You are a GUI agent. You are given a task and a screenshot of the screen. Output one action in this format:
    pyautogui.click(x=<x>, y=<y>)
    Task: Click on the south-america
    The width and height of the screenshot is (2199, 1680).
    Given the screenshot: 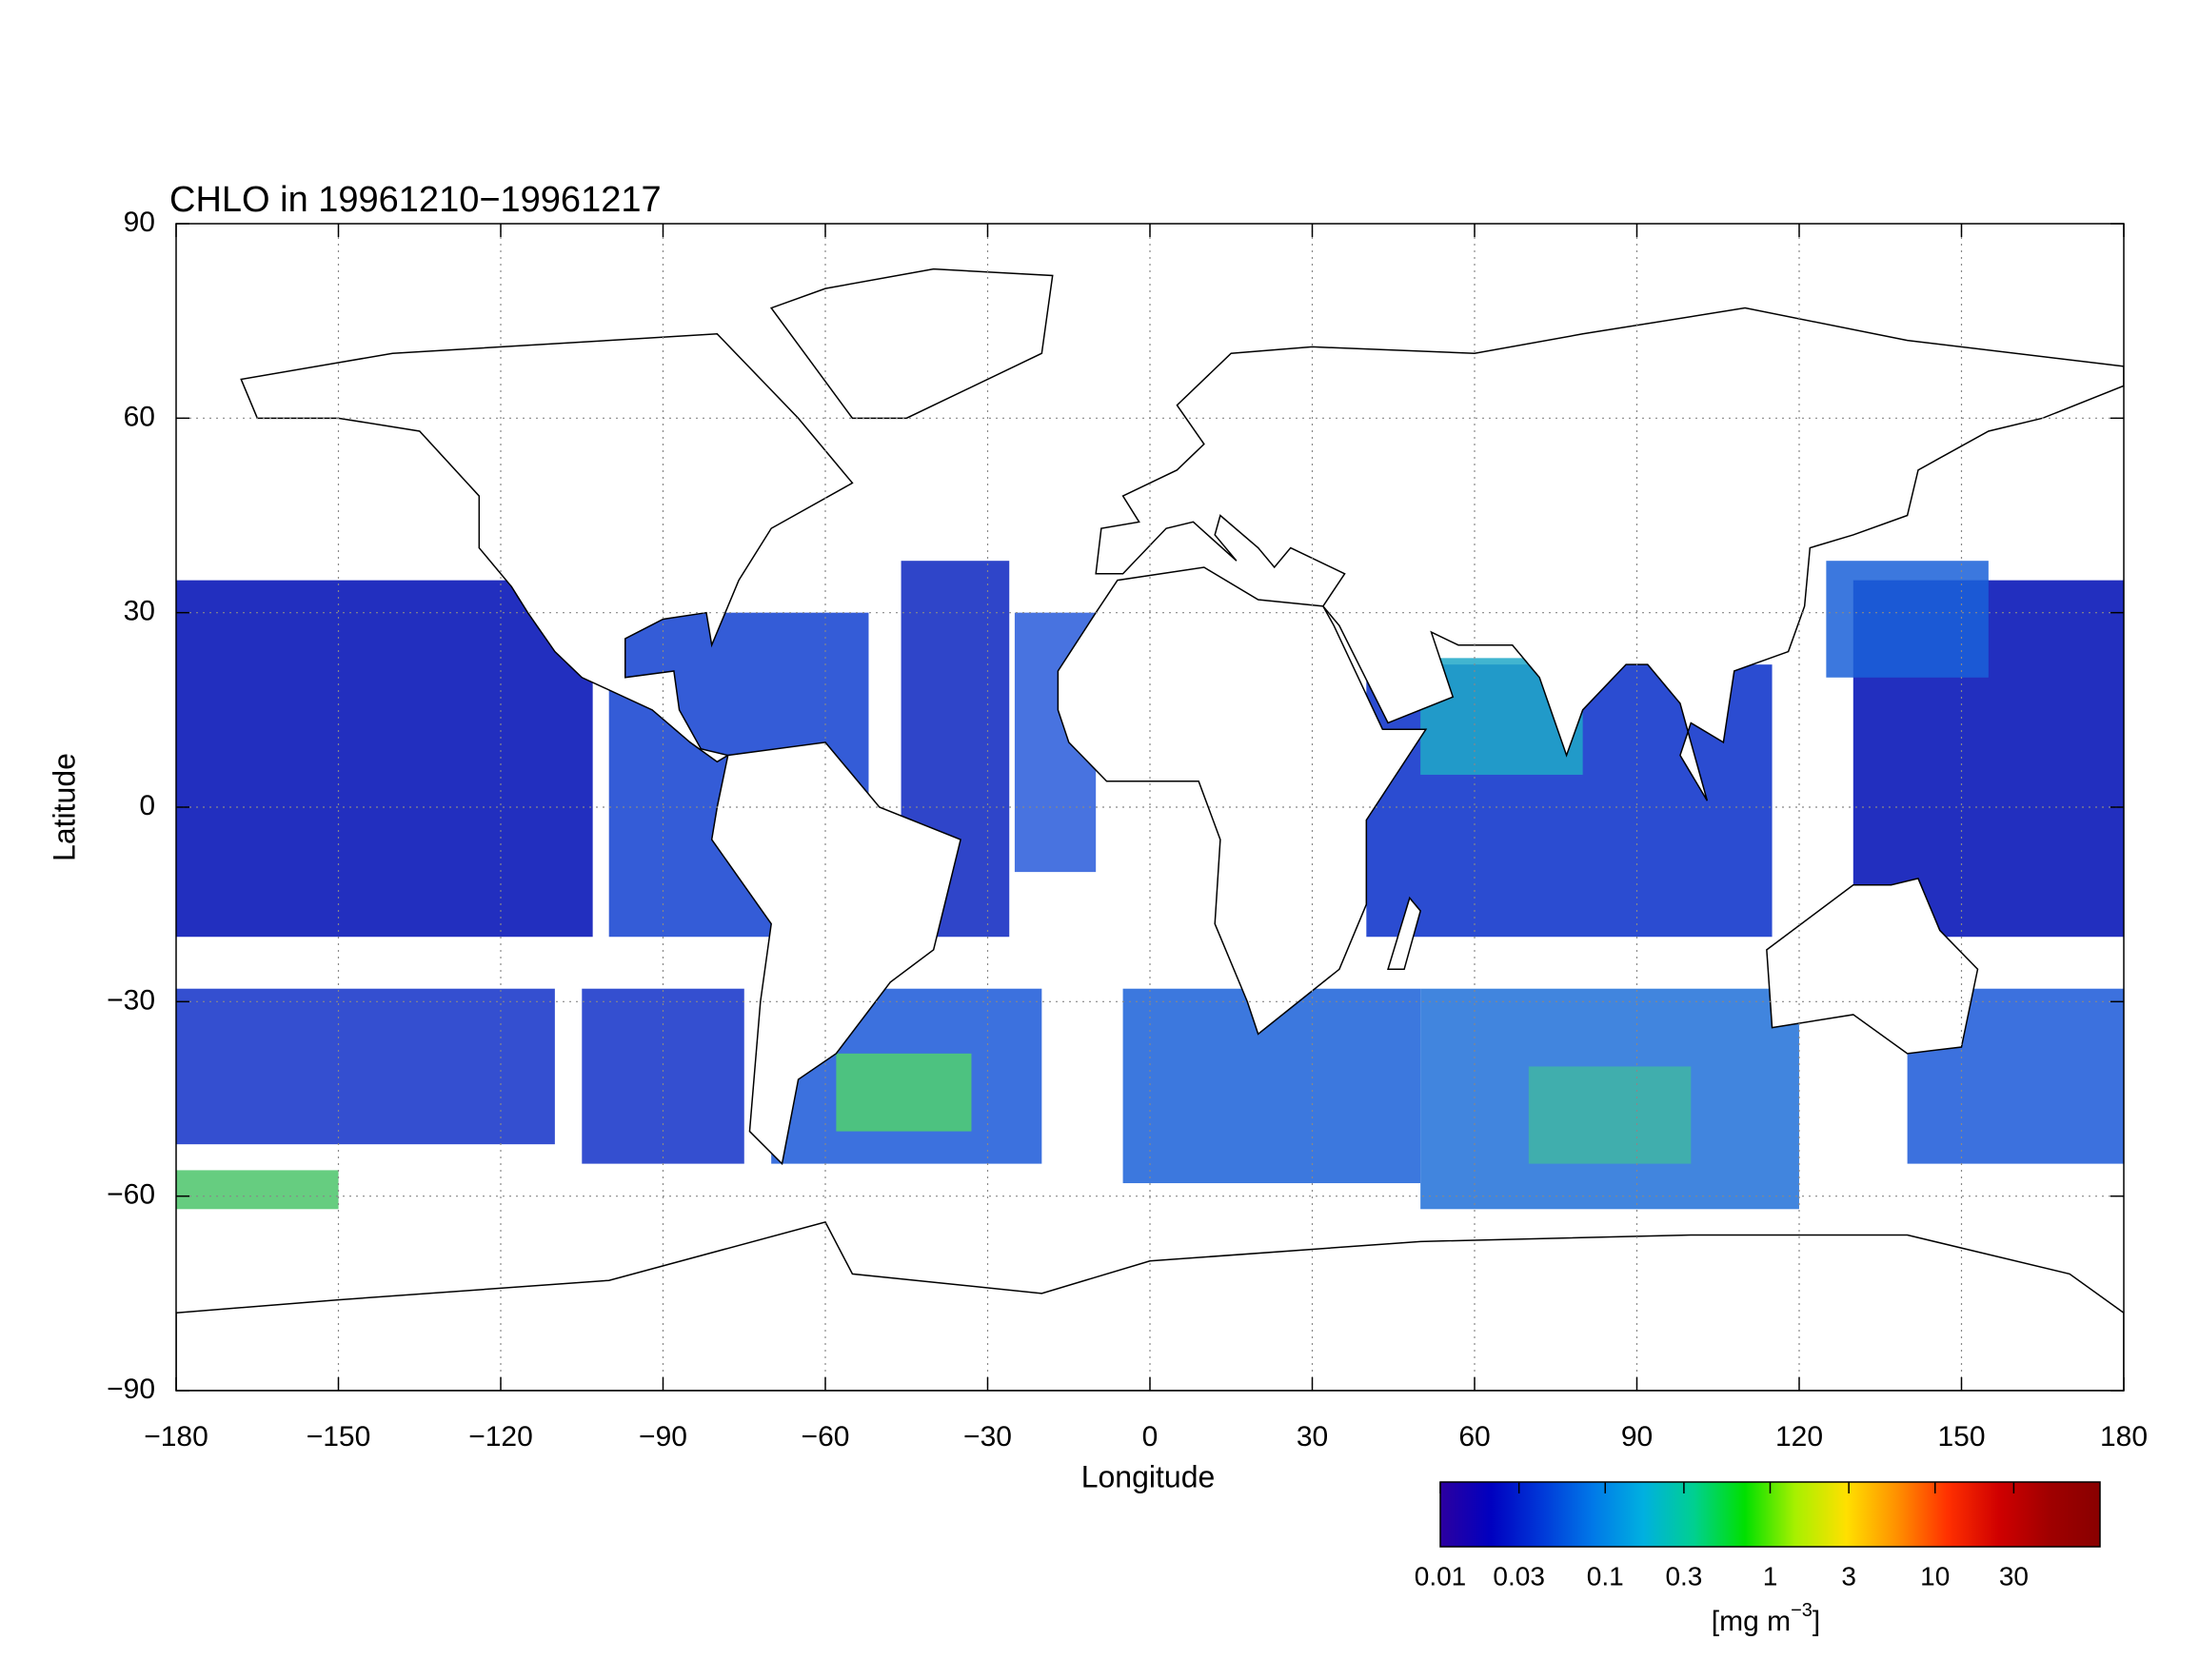 What is the action you would take?
    pyautogui.click(x=837, y=953)
    